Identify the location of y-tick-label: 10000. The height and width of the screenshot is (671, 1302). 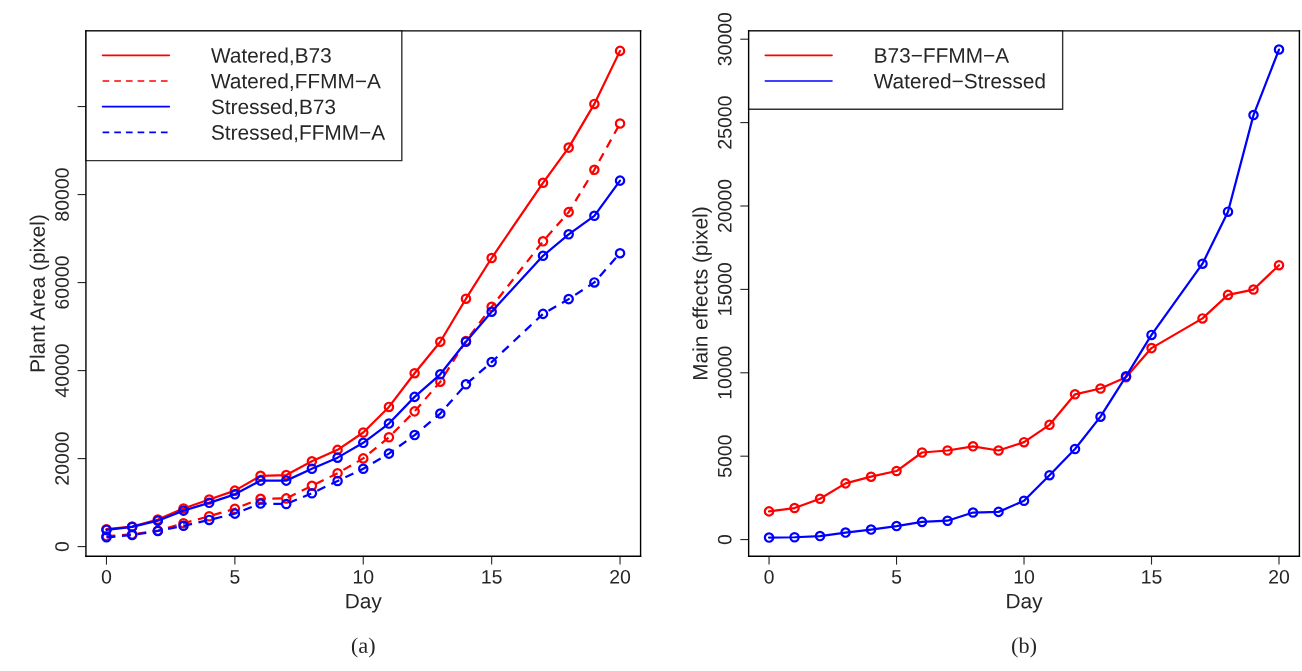
(724, 372).